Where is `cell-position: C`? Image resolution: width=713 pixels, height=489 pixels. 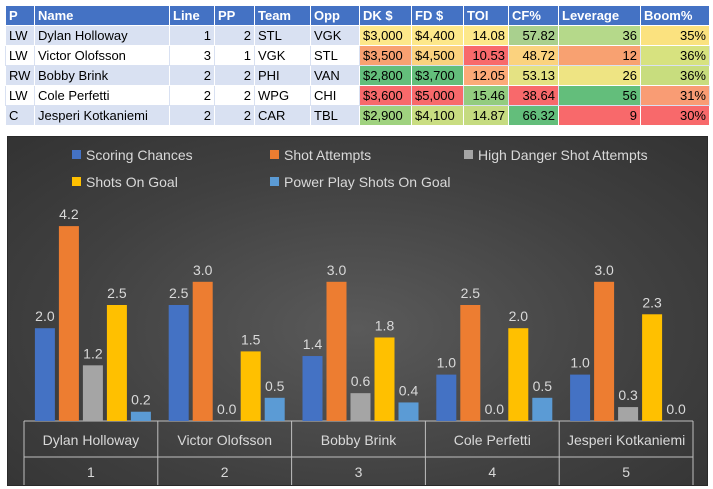
cell-position: C is located at coordinates (20, 115).